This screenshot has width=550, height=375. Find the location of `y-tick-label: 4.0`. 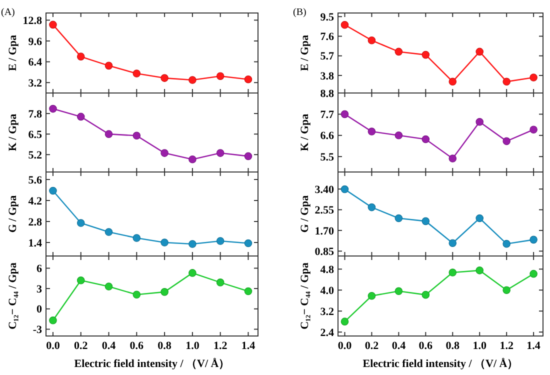

y-tick-label: 4.0 is located at coordinates (327, 290).